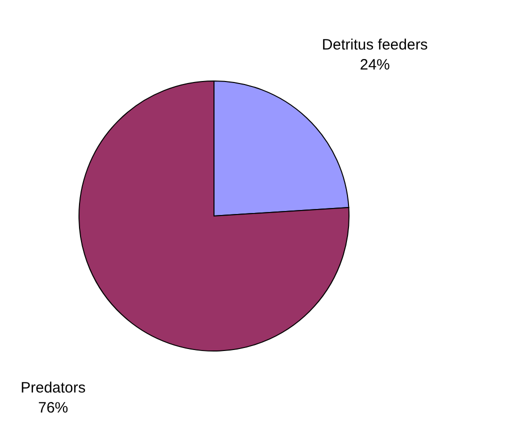 The height and width of the screenshot is (424, 513). I want to click on slice-label: Predators, so click(53, 387).